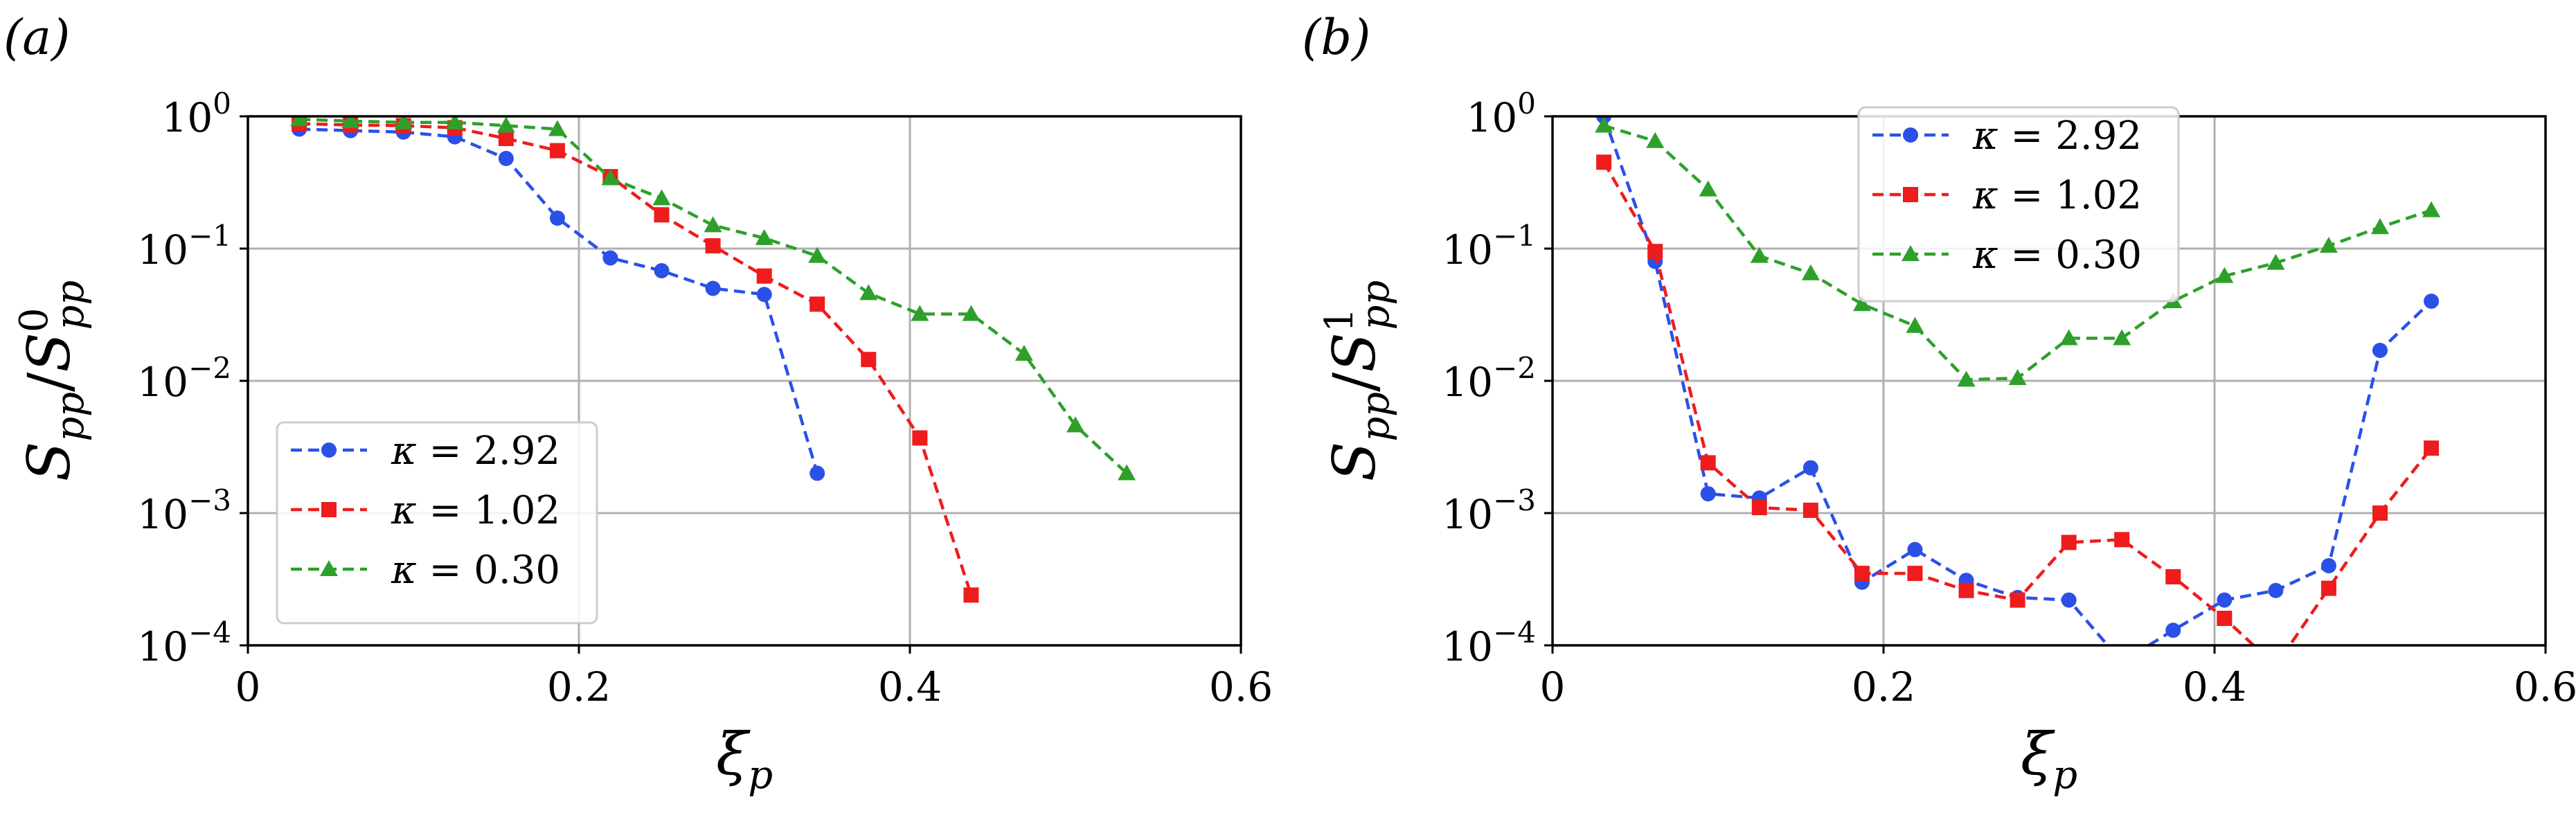 This screenshot has width=2576, height=833. I want to click on x-tick-label: 0.2, so click(1883, 686).